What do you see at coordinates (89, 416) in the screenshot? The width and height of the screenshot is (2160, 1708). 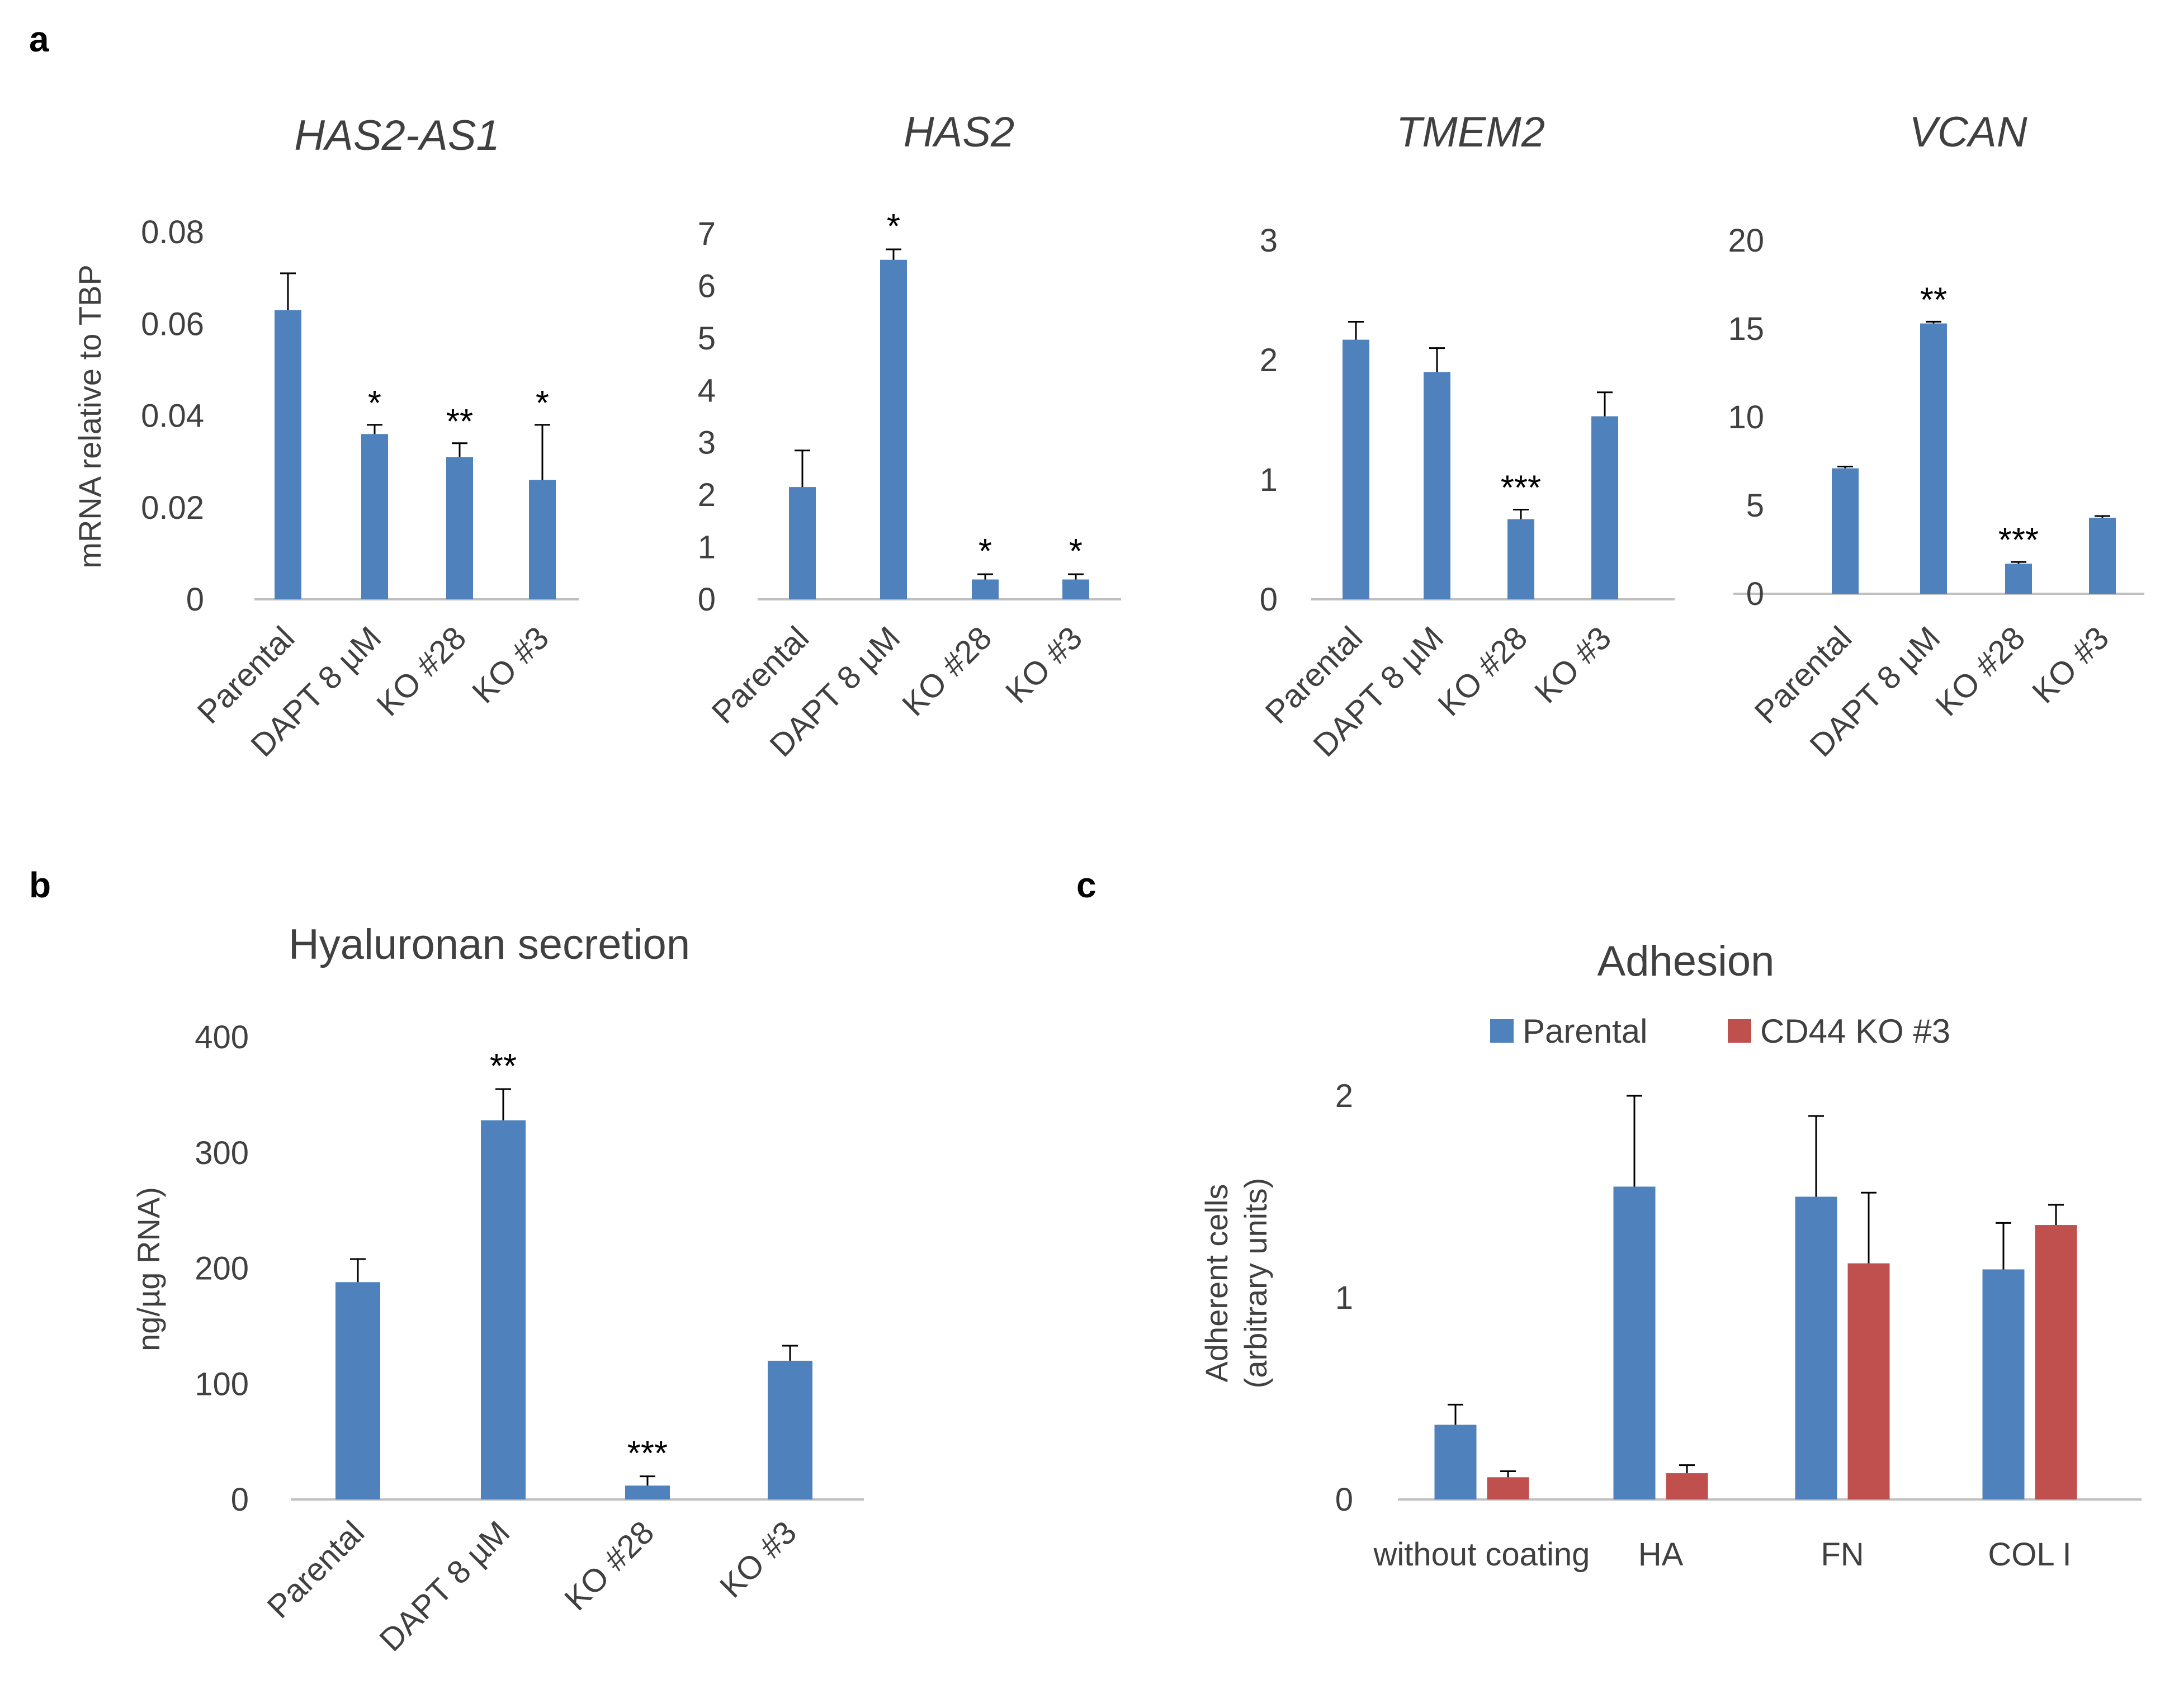 I see `y-axis-title: mRNA relative to TBP` at bounding box center [89, 416].